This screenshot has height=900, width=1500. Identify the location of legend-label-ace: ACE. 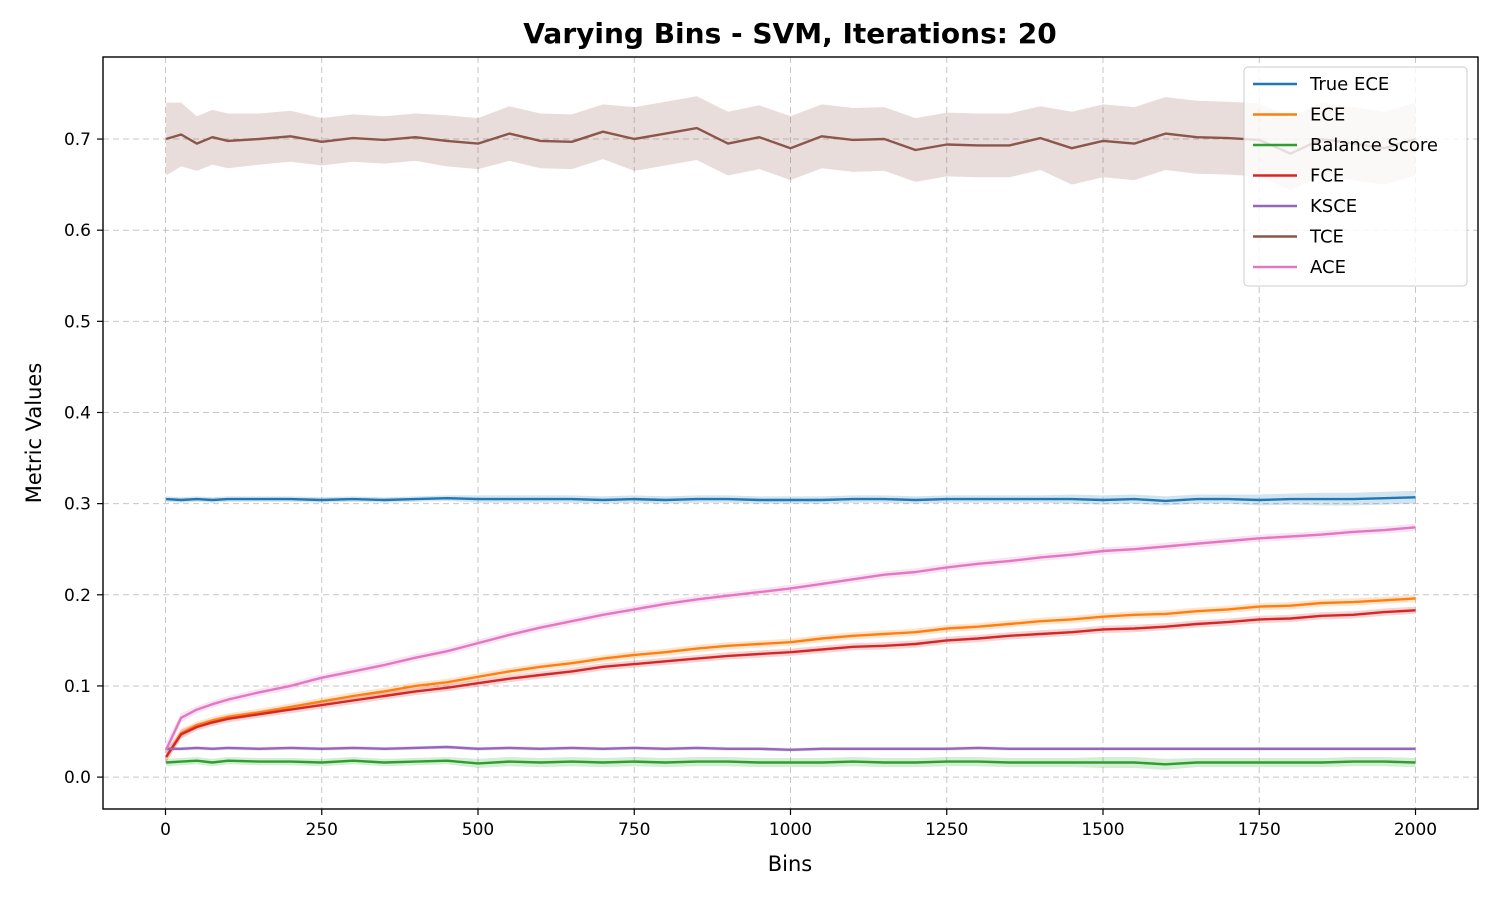
(1328, 267).